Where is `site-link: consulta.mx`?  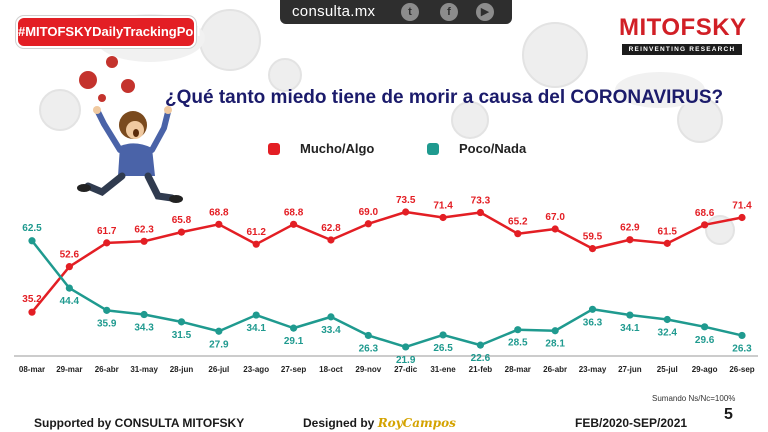 site-link: consulta.mx is located at coordinates (334, 11).